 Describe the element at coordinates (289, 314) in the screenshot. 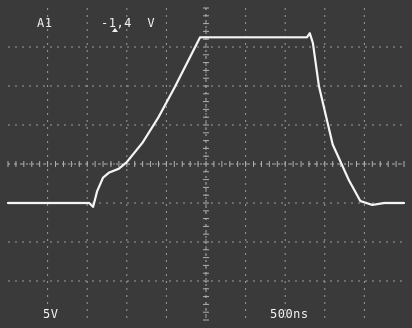

I see `time-per-division: 500ns` at that location.